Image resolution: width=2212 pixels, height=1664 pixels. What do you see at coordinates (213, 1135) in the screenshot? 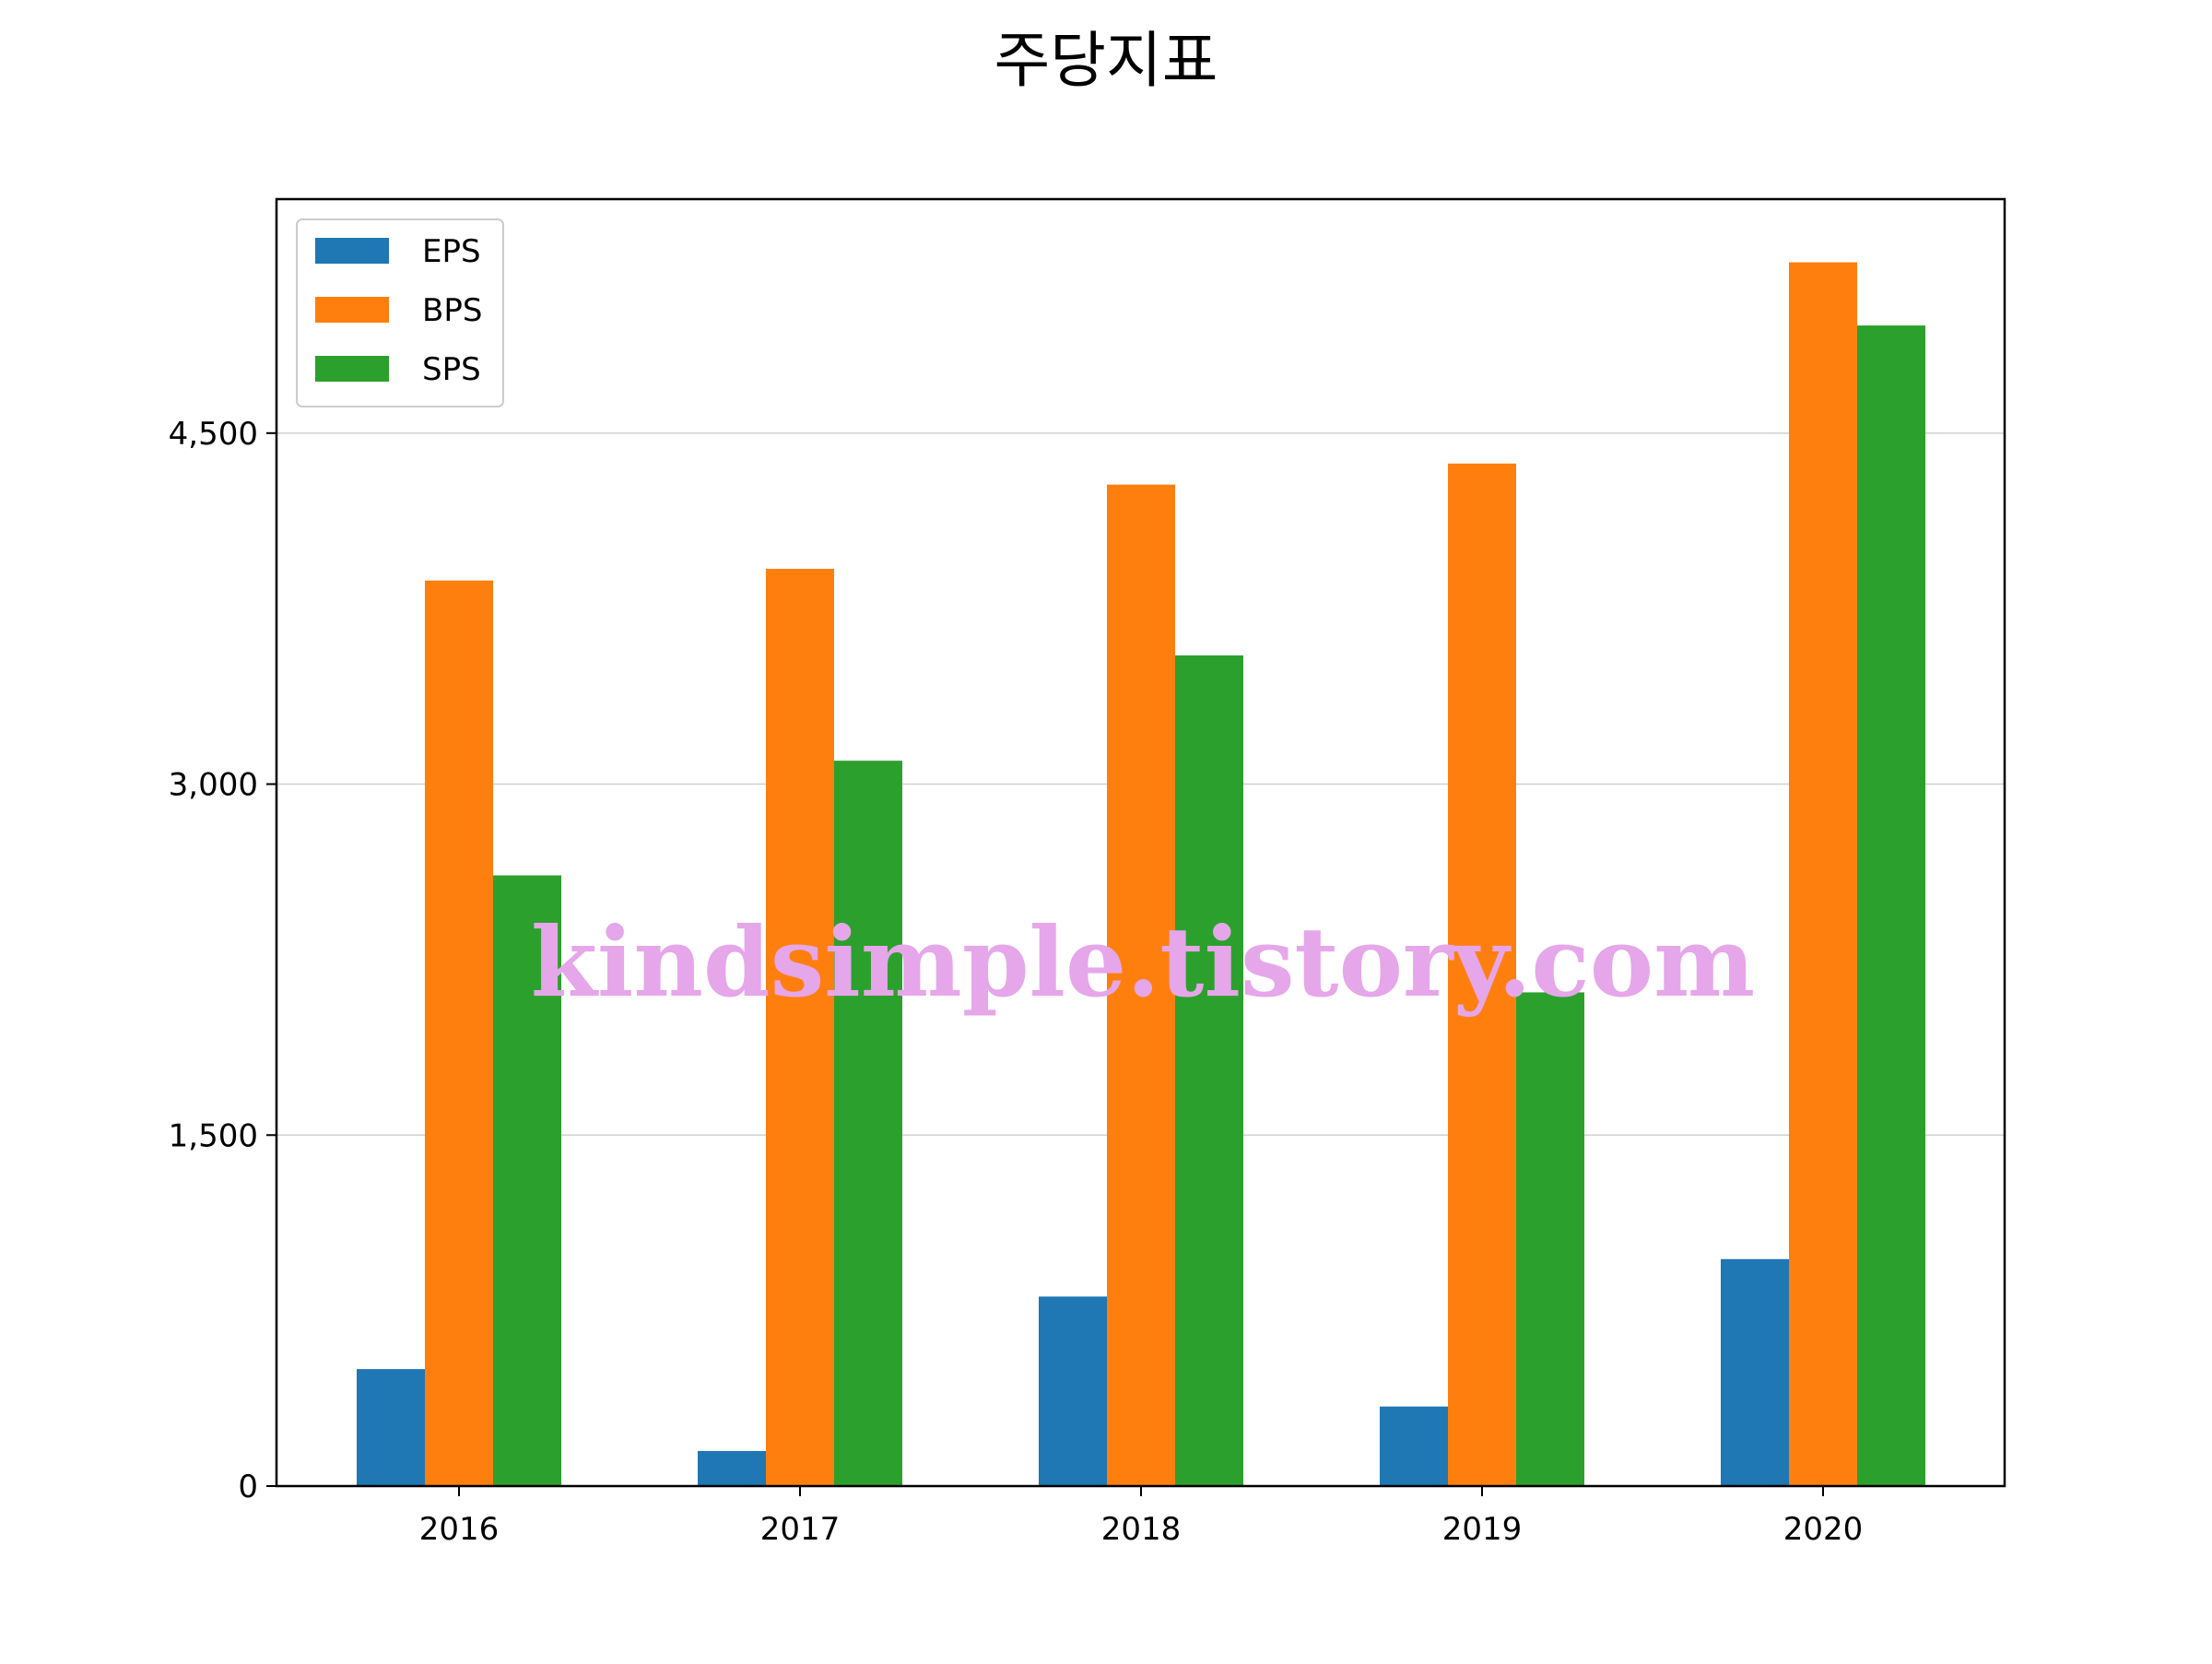
I see `y-tick-label: 1,500` at bounding box center [213, 1135].